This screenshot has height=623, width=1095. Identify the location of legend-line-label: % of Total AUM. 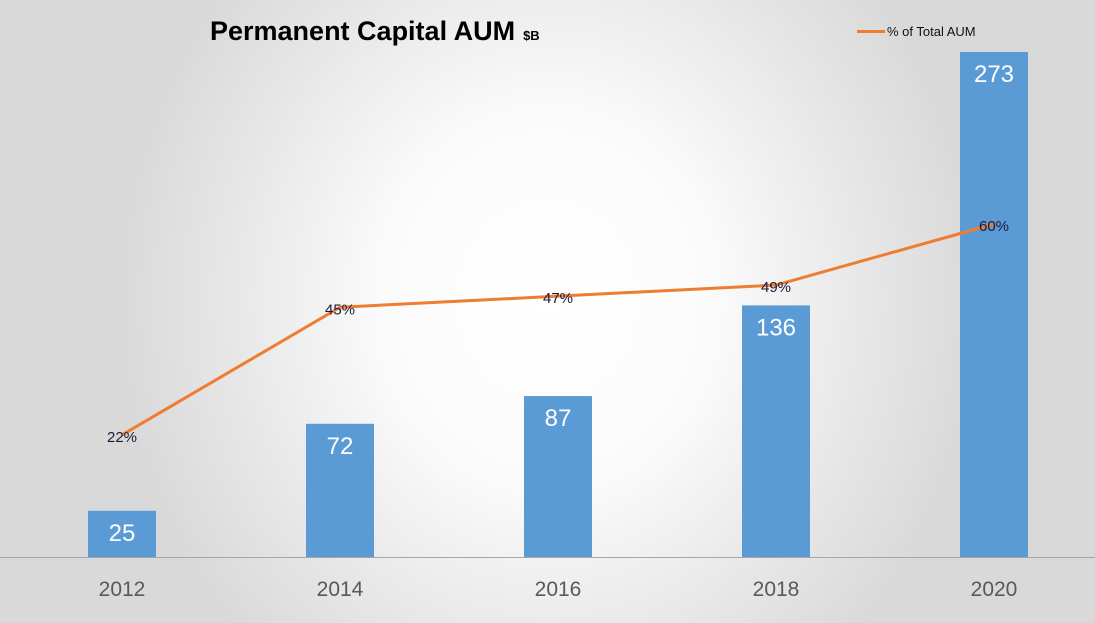
(931, 31).